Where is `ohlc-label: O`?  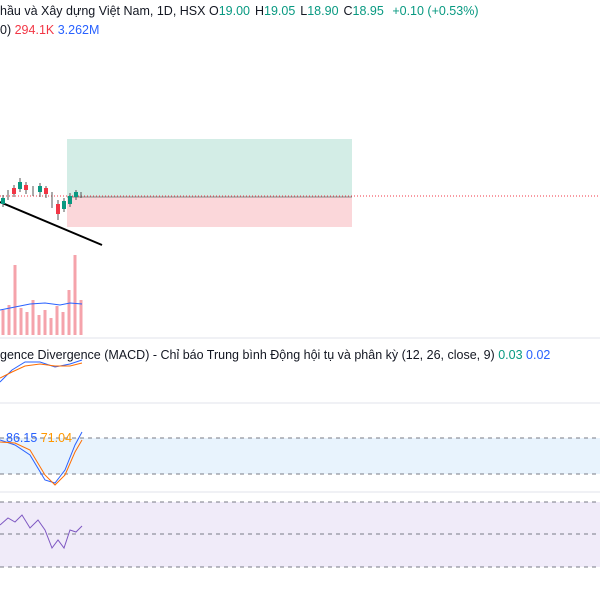 ohlc-label: O is located at coordinates (213, 11).